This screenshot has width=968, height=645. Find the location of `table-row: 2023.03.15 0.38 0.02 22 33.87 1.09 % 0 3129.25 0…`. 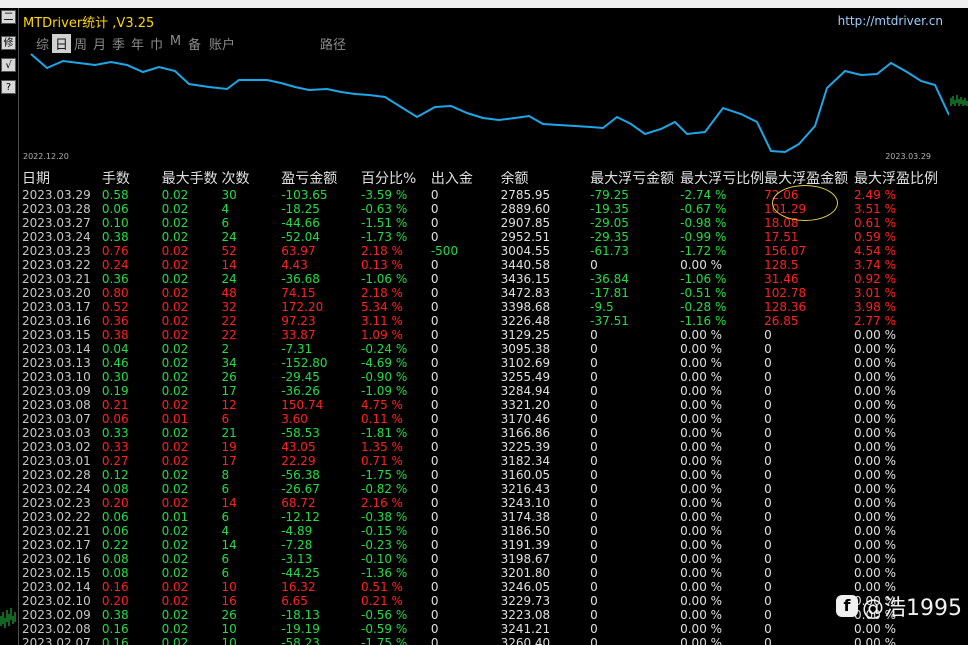

table-row: 2023.03.15 0.38 0.02 22 33.87 1.09 % 0 3129.25 0… is located at coordinates (485, 335).